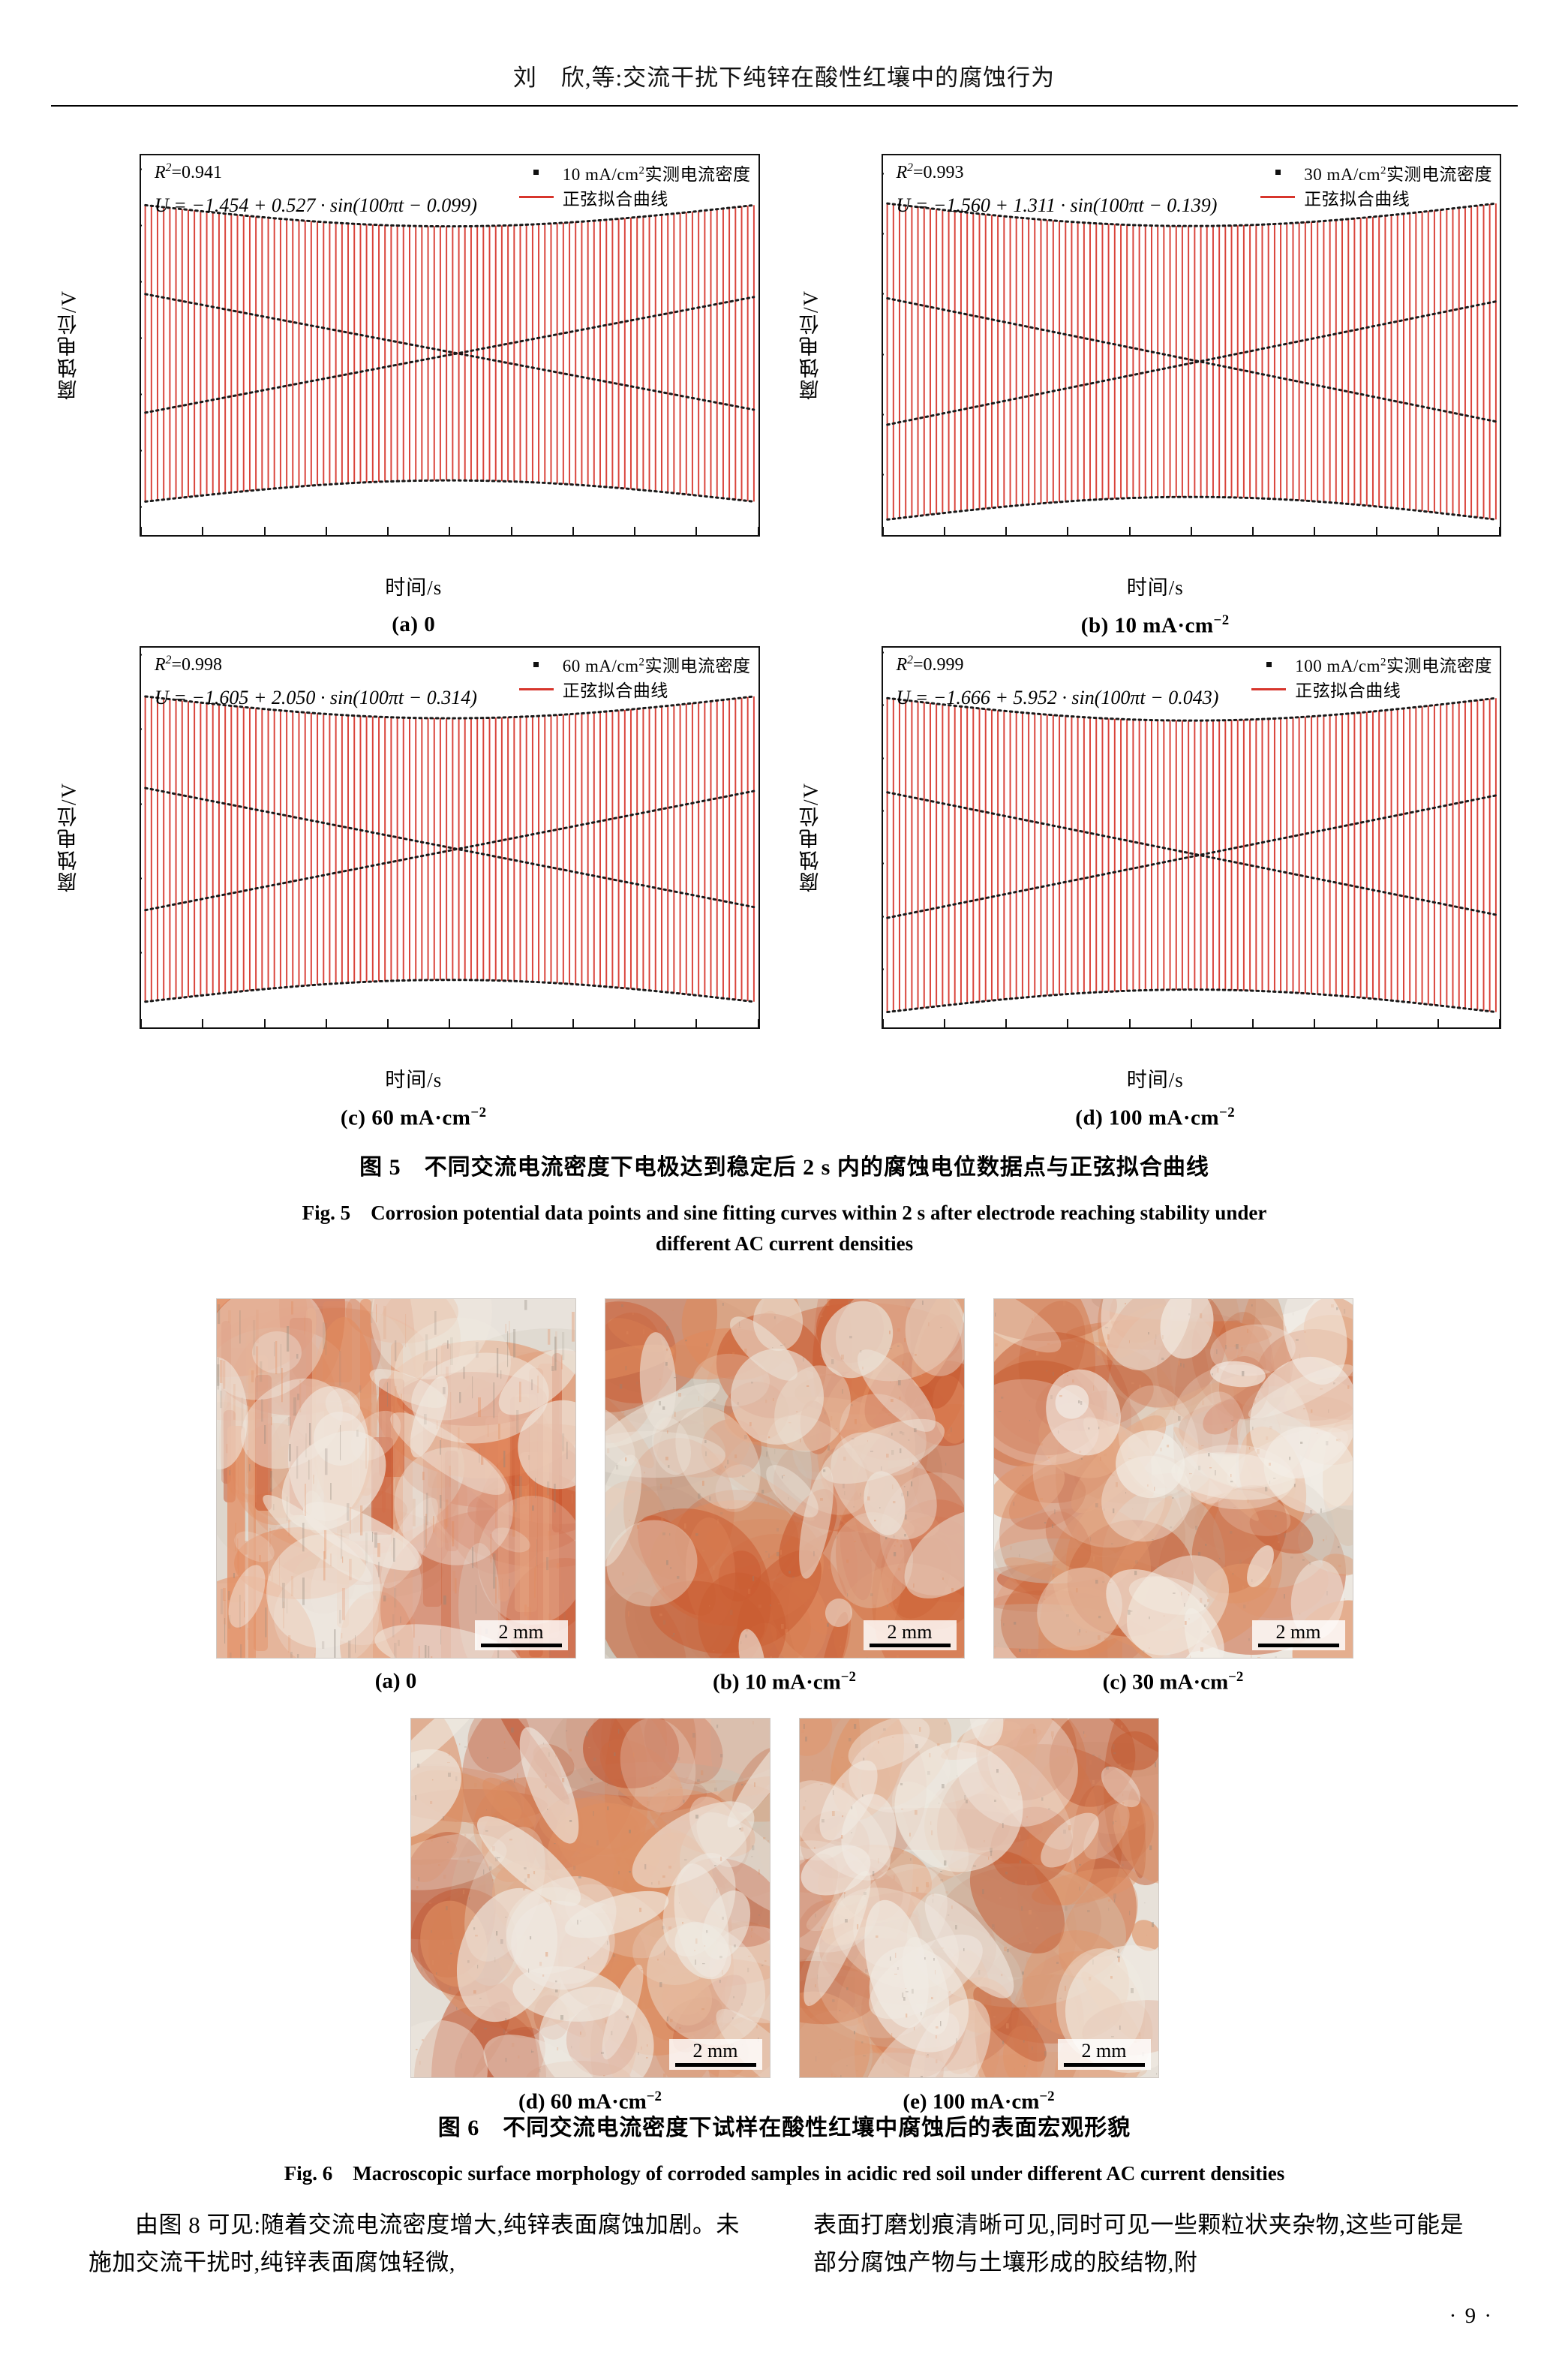  I want to click on r-squared-annotation: R2=0.999, so click(930, 664).